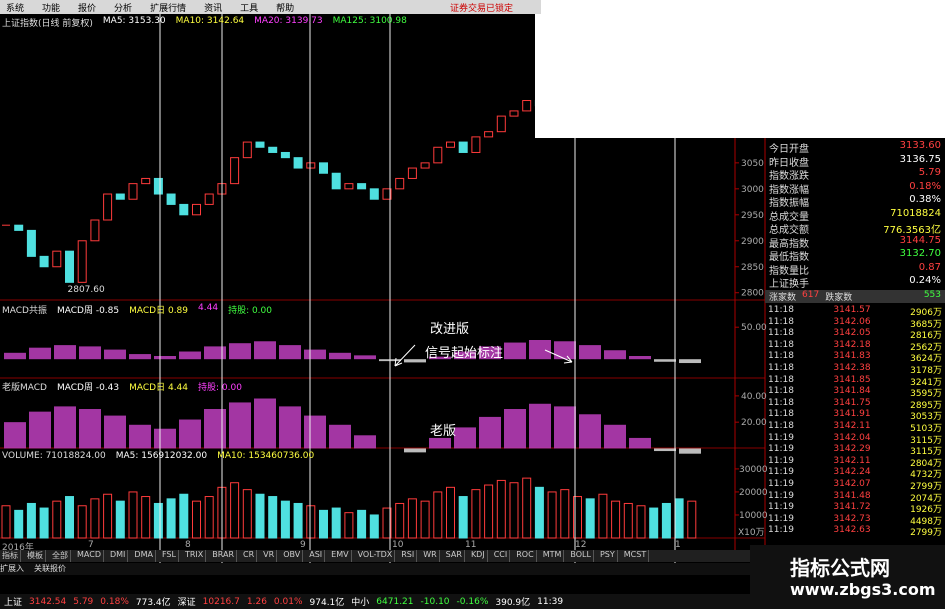  What do you see at coordinates (50, 568) in the screenshot?
I see `tab: 关联报价` at bounding box center [50, 568].